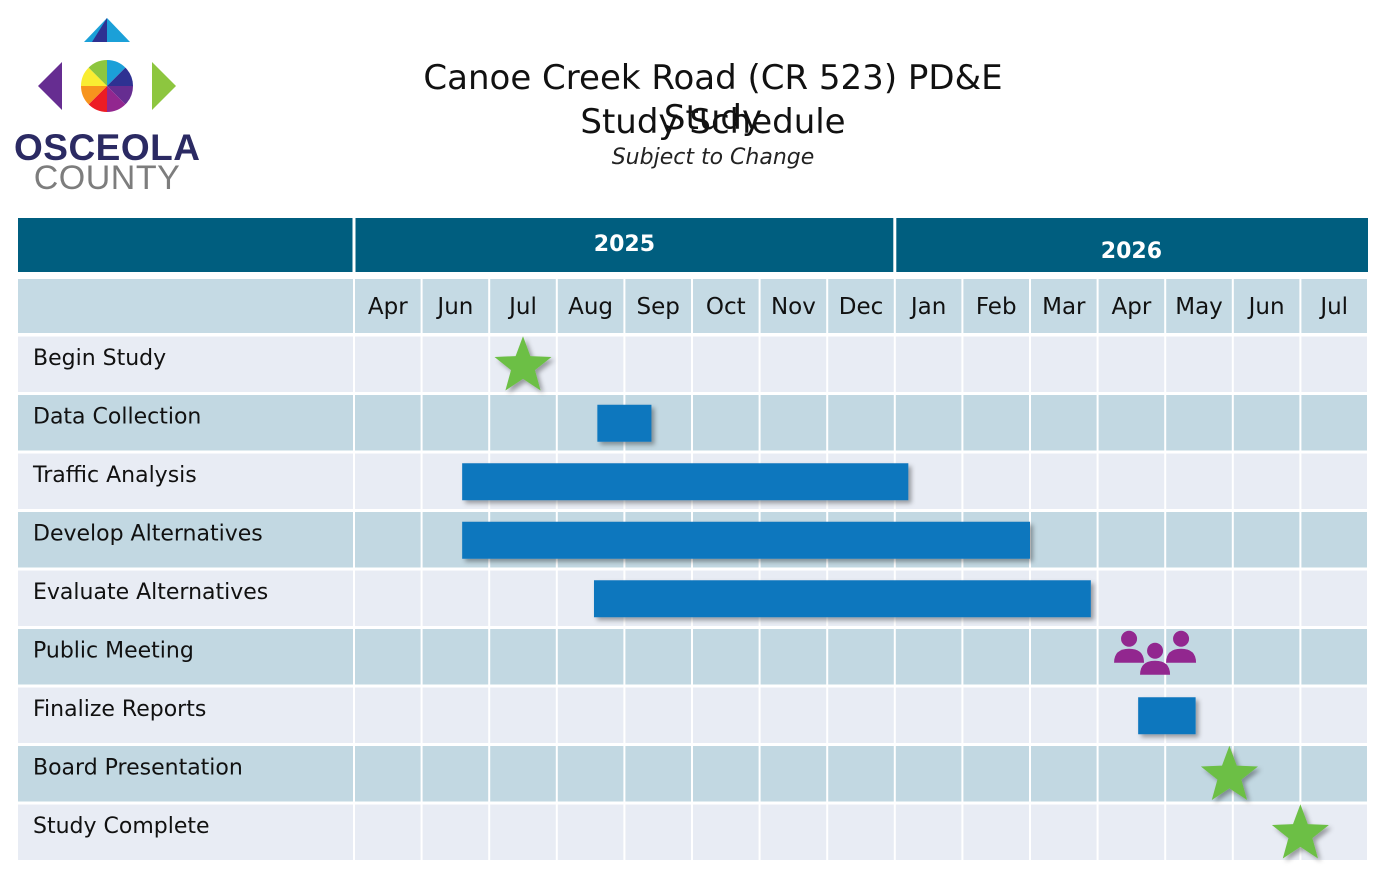 The height and width of the screenshot is (887, 1386). Describe the element at coordinates (117, 417) in the screenshot. I see `task-label: Data Collection` at that location.